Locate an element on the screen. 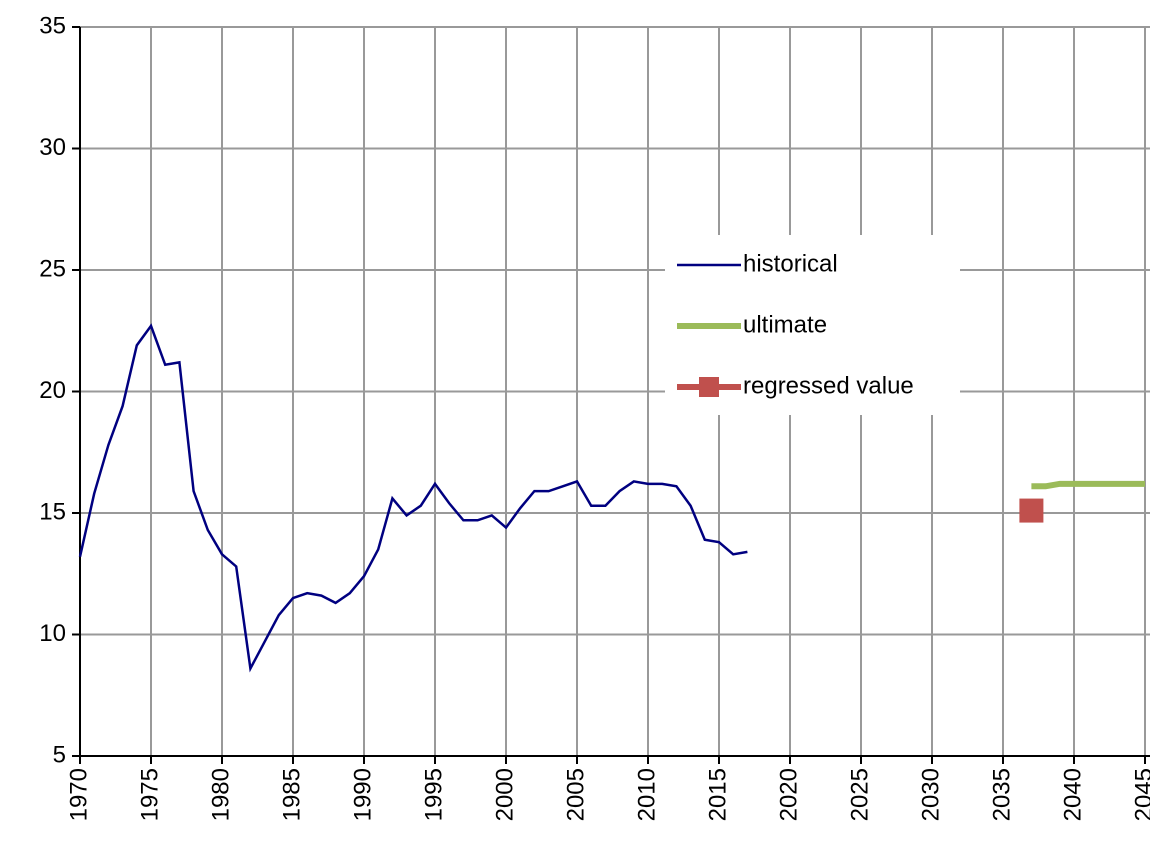 This screenshot has height=867, width=1150. legend: historical ultimate regressed value is located at coordinates (812, 325).